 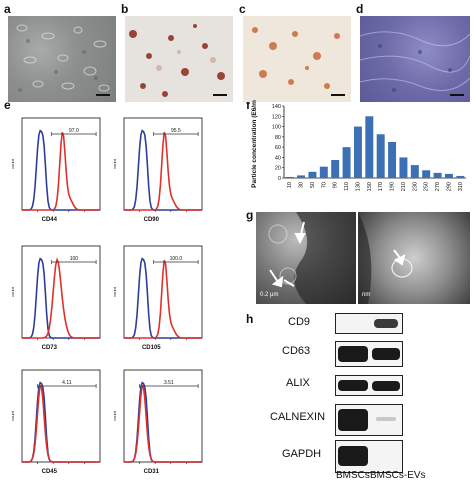 I want to click on marker-label: CD105, so click(x=151, y=348).